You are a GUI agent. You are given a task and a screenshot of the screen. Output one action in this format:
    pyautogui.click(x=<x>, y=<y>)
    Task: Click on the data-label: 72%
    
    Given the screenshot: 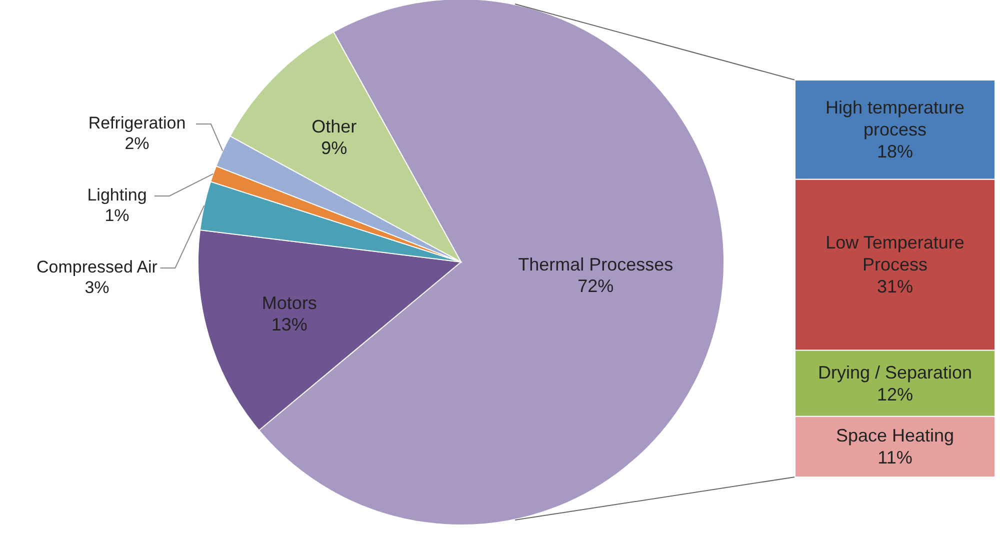 What is the action you would take?
    pyautogui.click(x=596, y=286)
    